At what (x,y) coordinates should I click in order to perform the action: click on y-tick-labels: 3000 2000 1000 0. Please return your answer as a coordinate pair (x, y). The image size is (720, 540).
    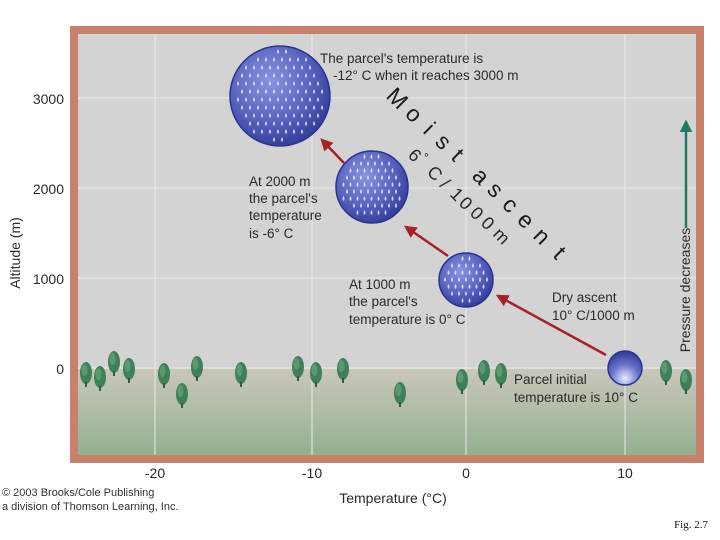
    Looking at the image, I should click on (48, 234).